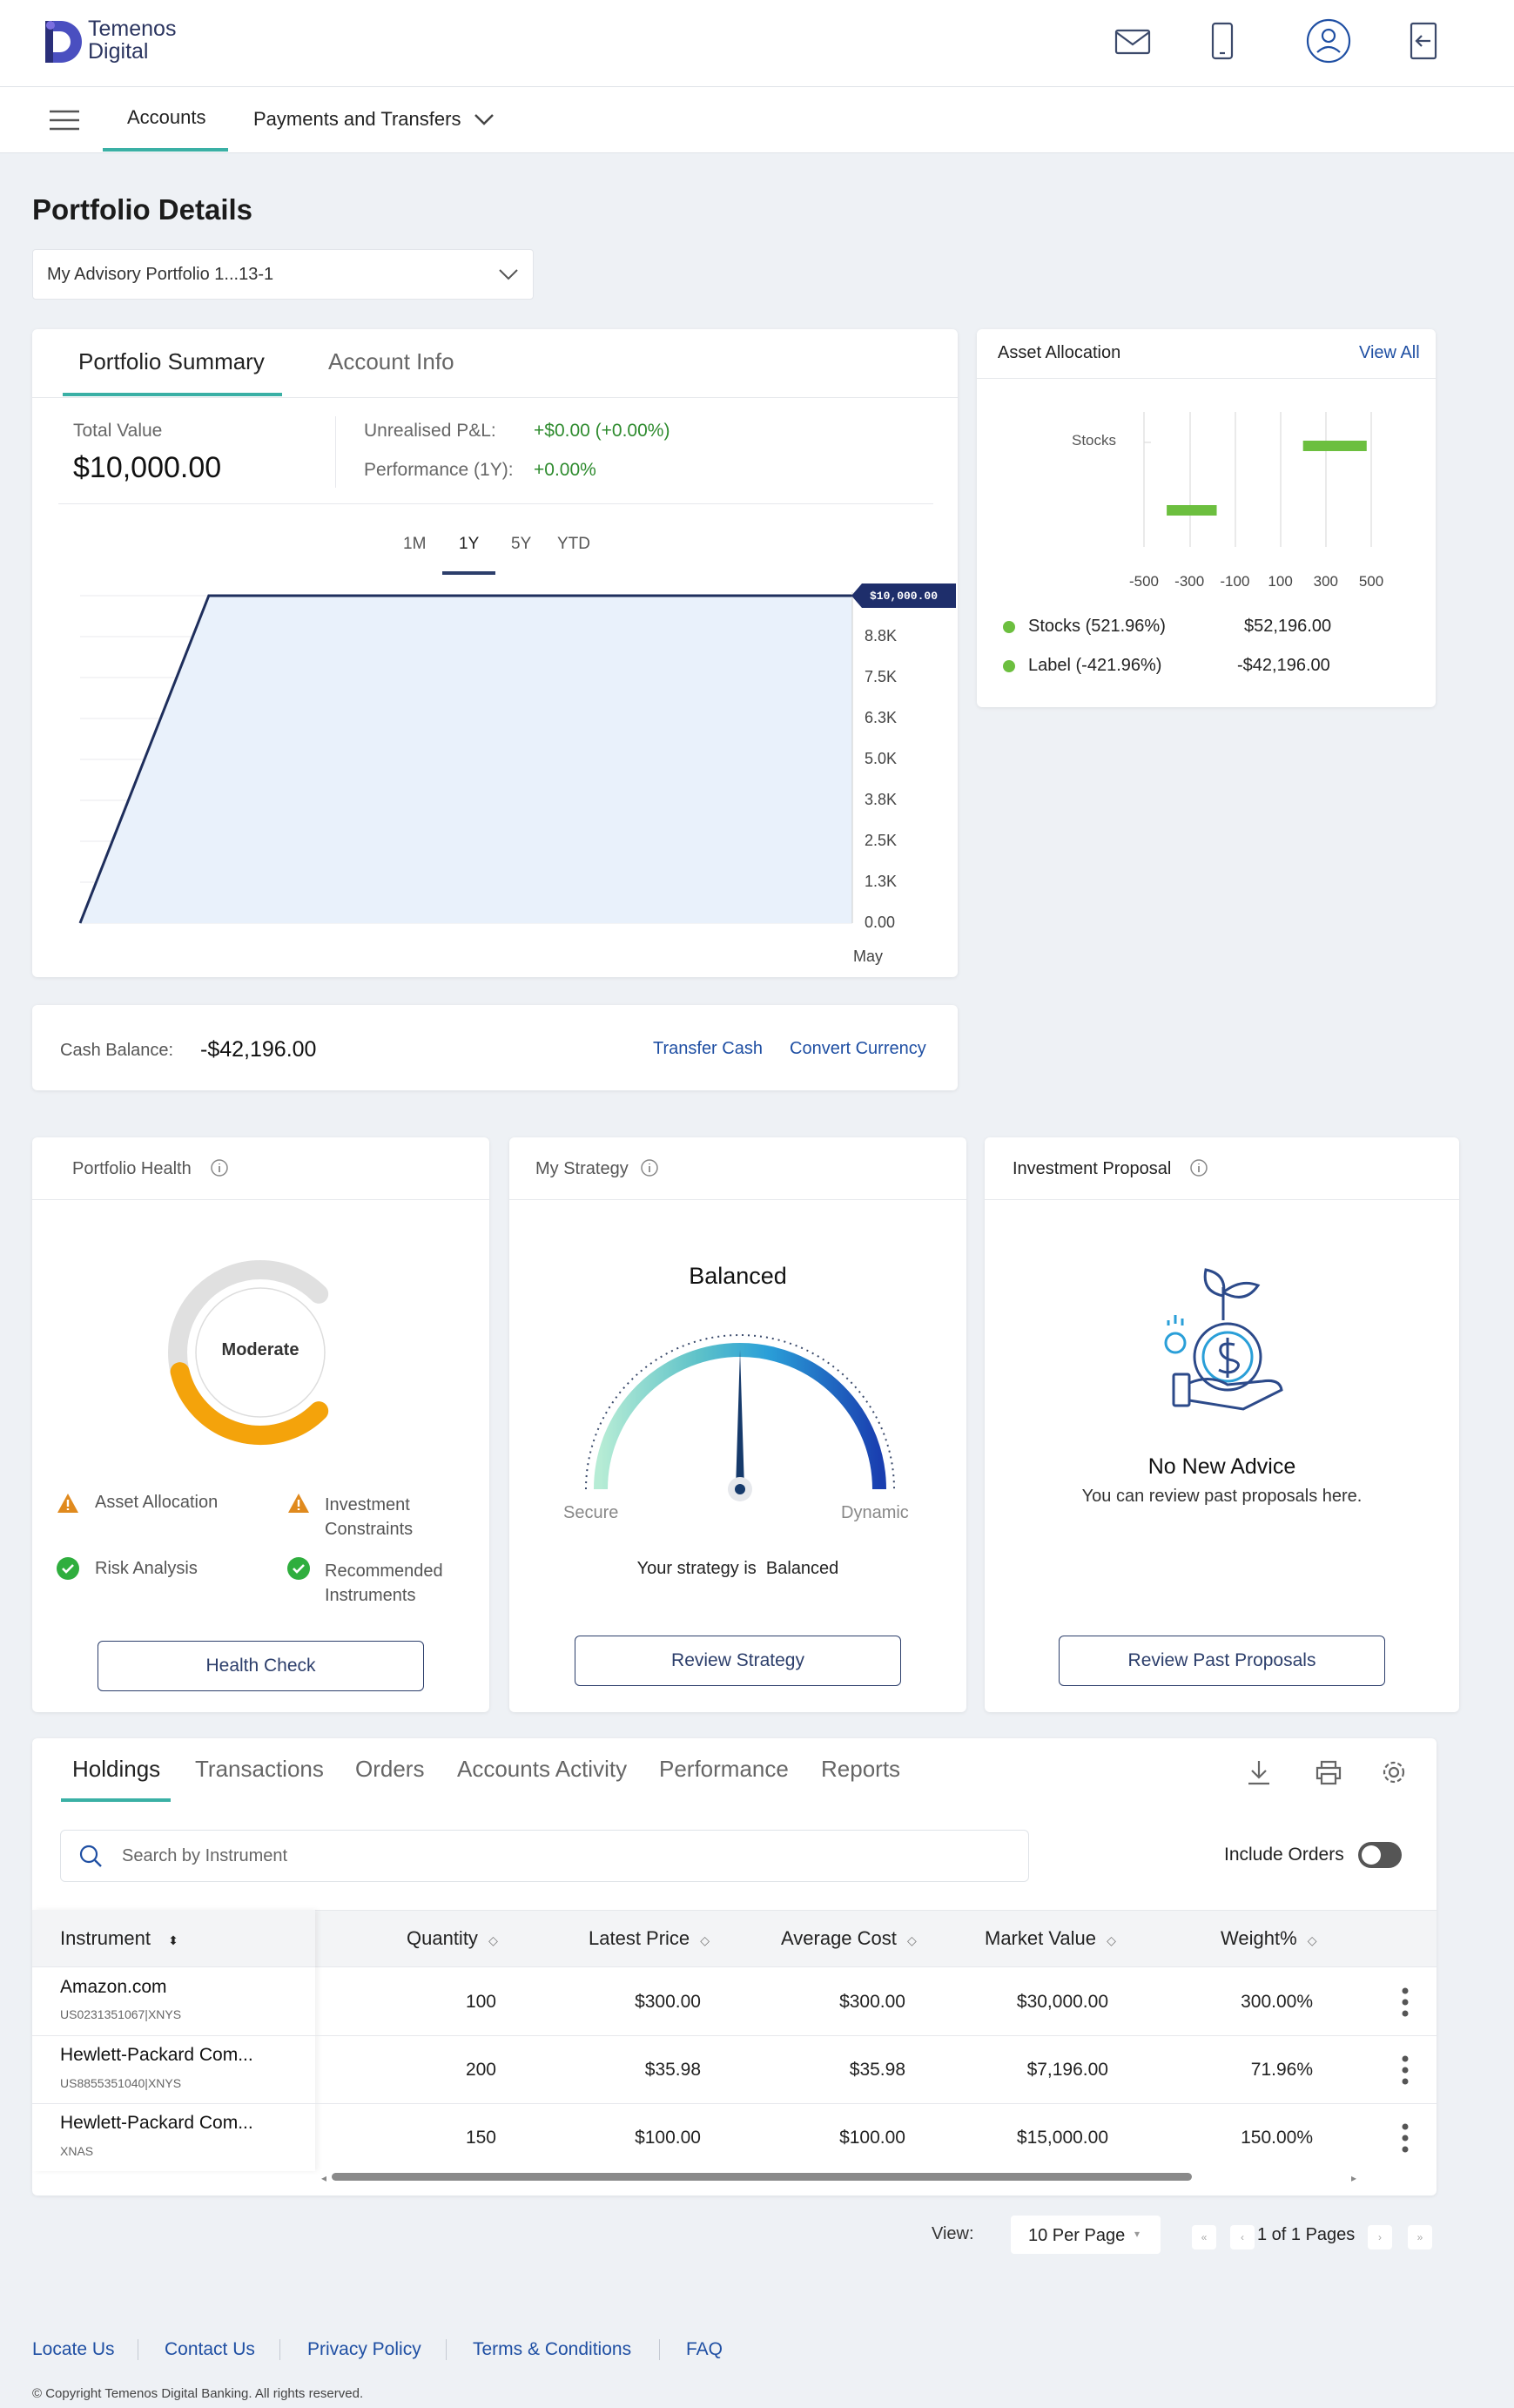  What do you see at coordinates (452, 1938) in the screenshot?
I see `col-quantity: Quantity ◇` at bounding box center [452, 1938].